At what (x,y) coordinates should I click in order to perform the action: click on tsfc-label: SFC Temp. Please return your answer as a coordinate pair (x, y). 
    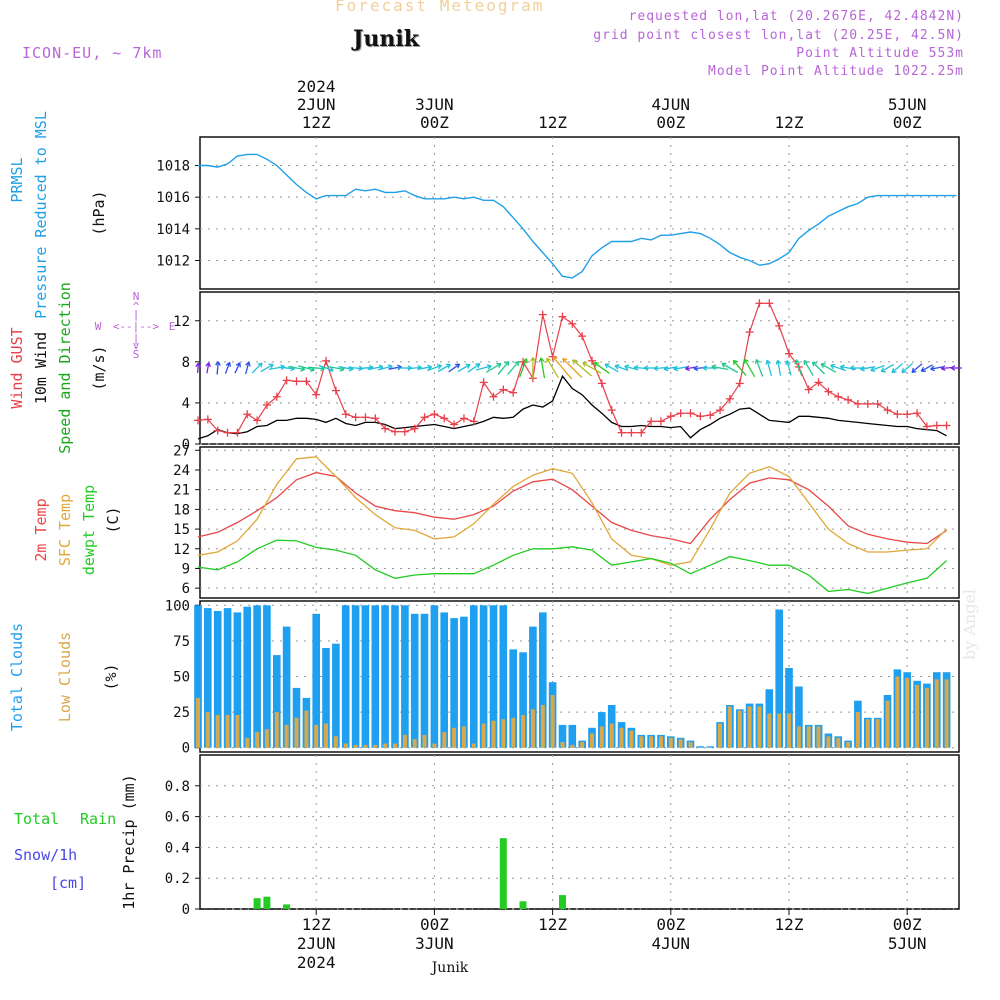
    Looking at the image, I should click on (65, 530).